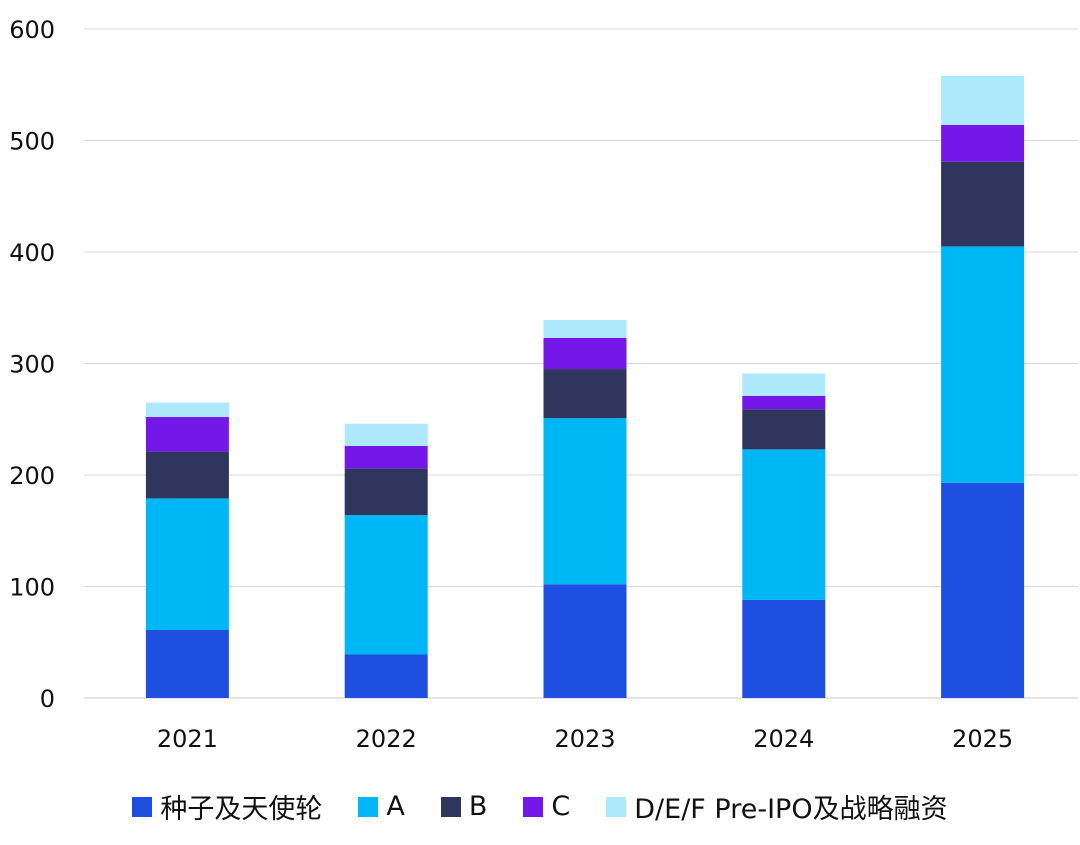 This screenshot has width=1080, height=845. I want to click on legend-label: C, so click(561, 806).